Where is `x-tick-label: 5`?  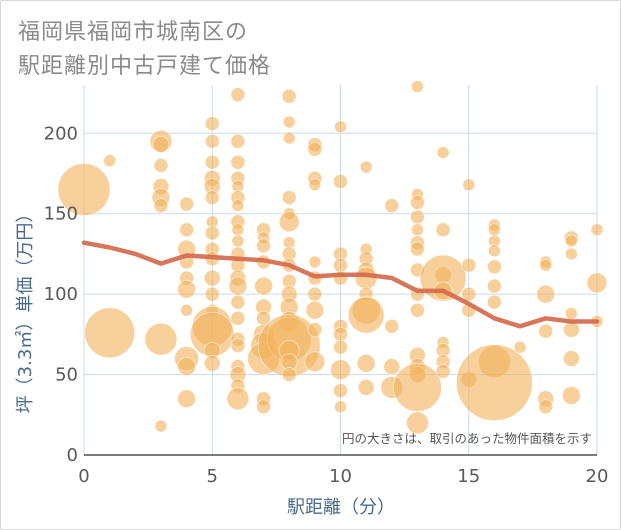 x-tick-label: 5 is located at coordinates (212, 476).